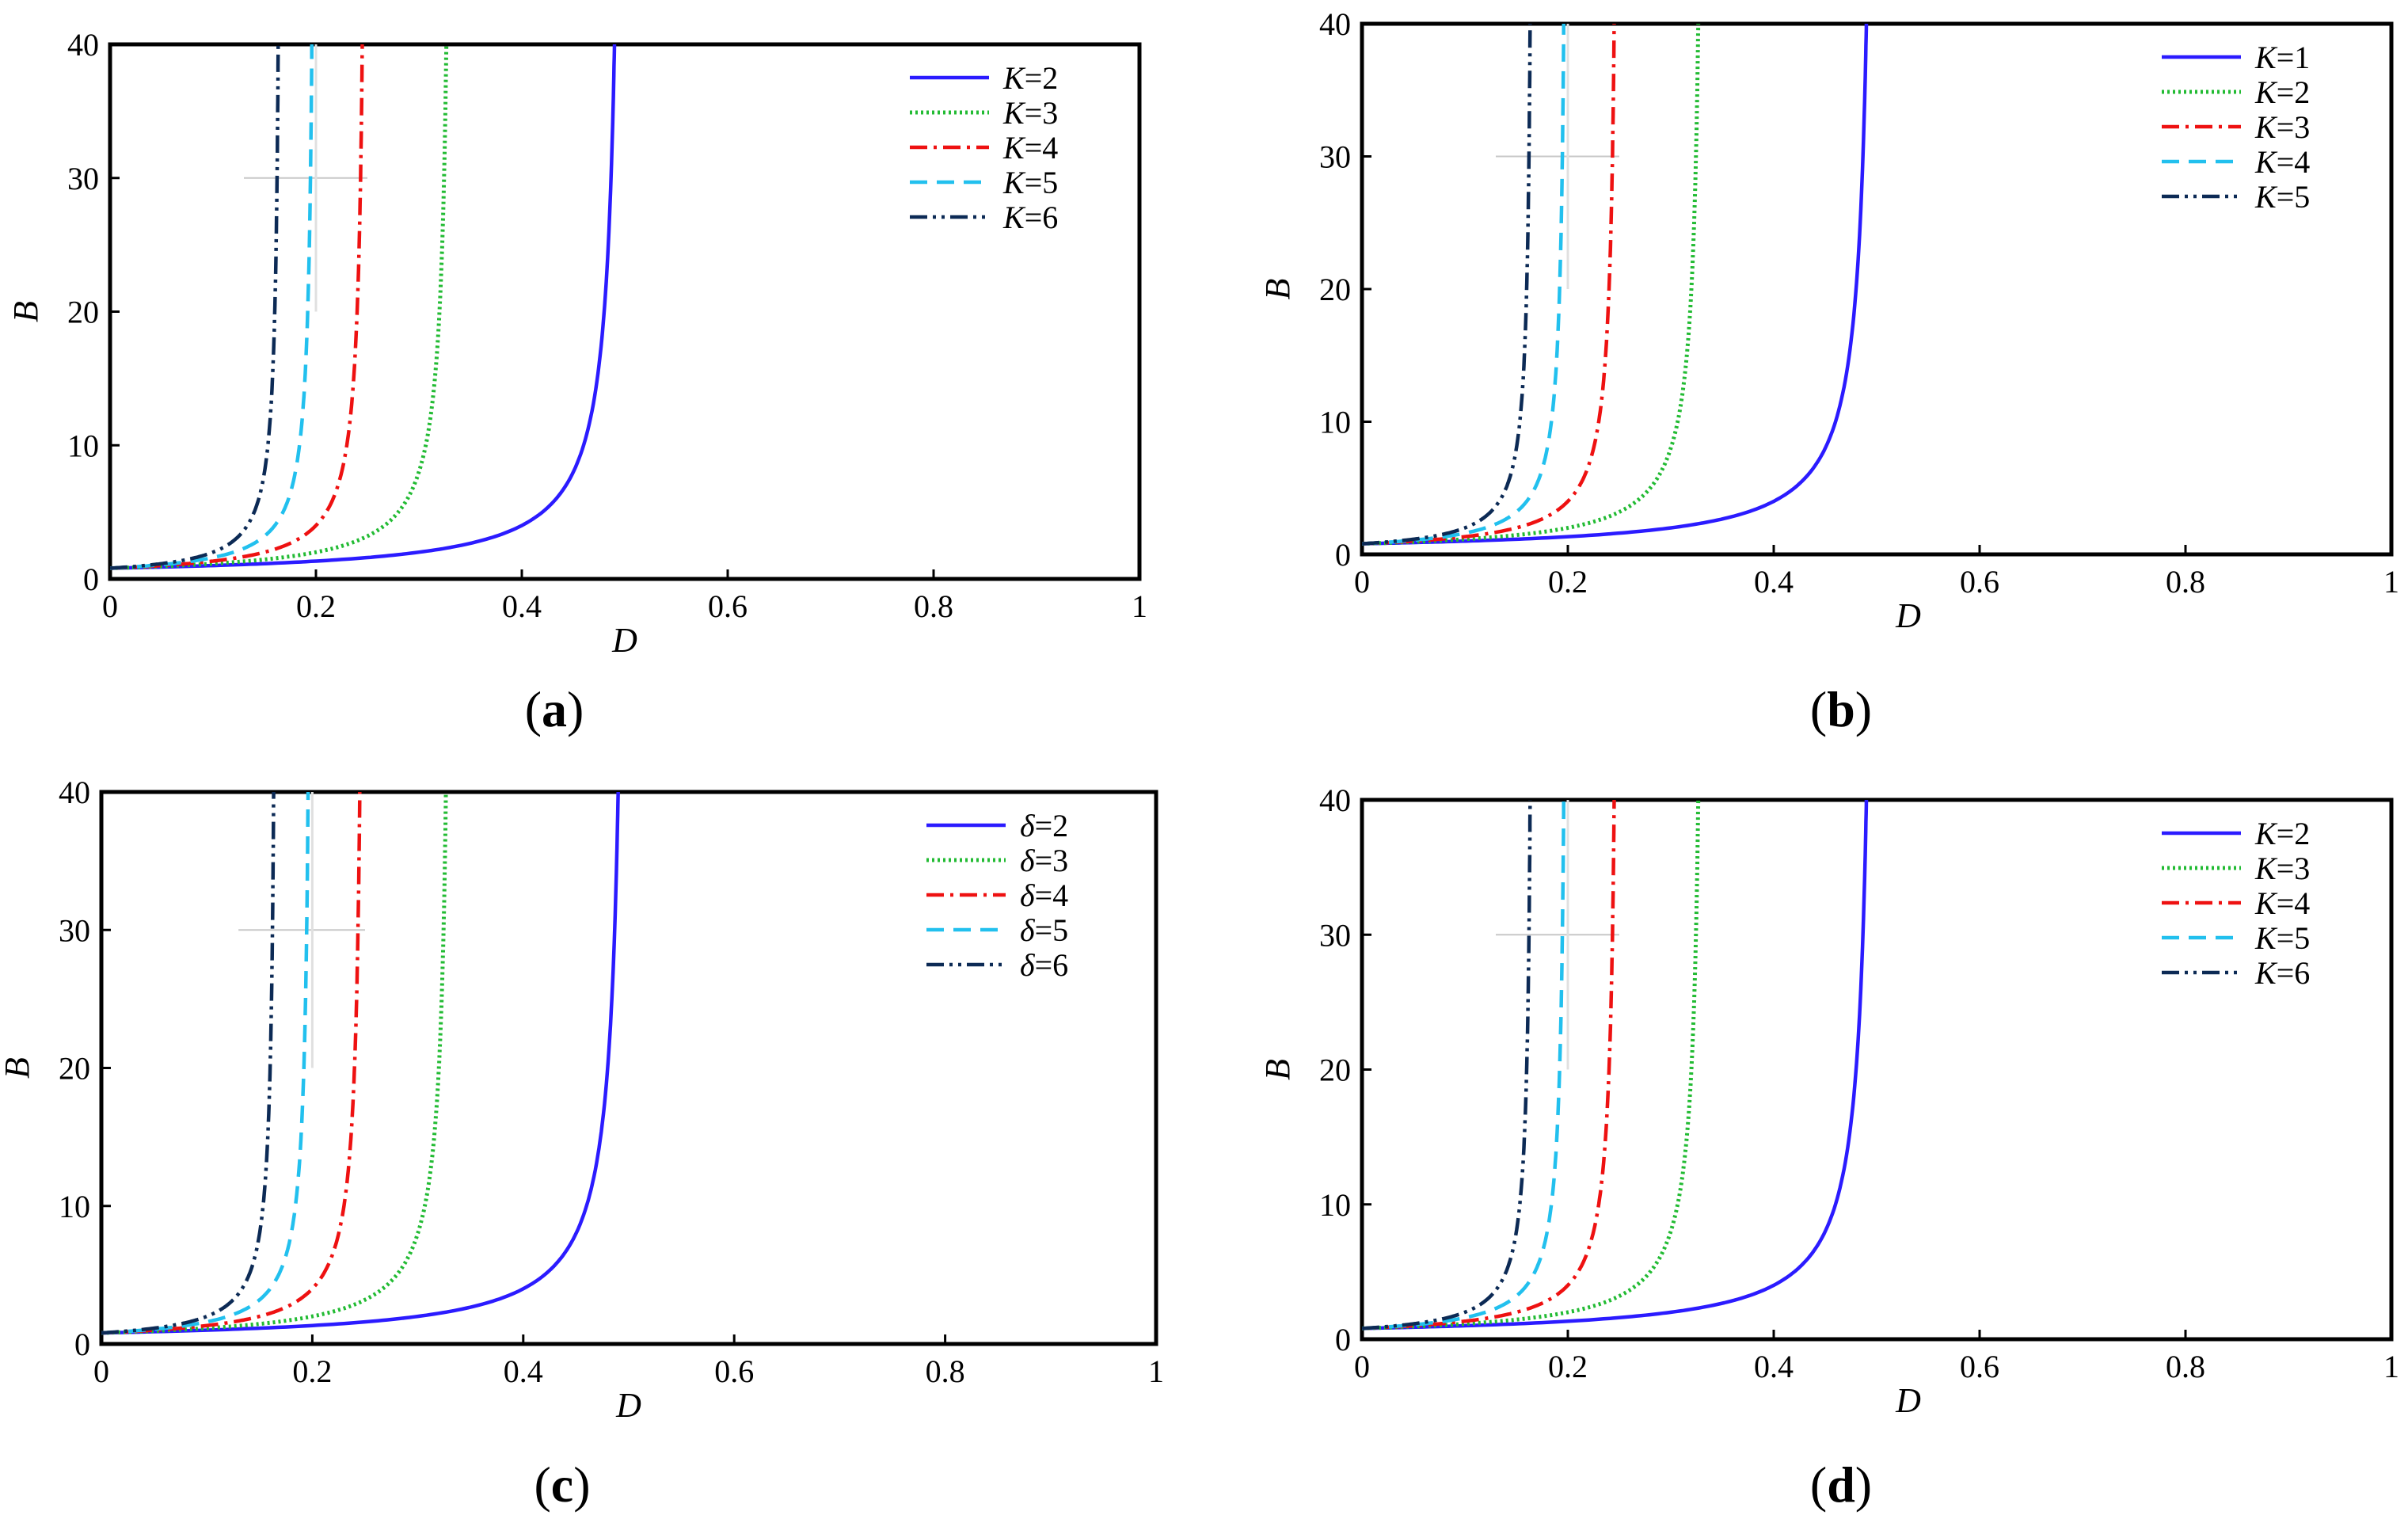 This screenshot has width=2408, height=1538. Describe the element at coordinates (1841, 1484) in the screenshot. I see `panel-label: (d)` at that location.